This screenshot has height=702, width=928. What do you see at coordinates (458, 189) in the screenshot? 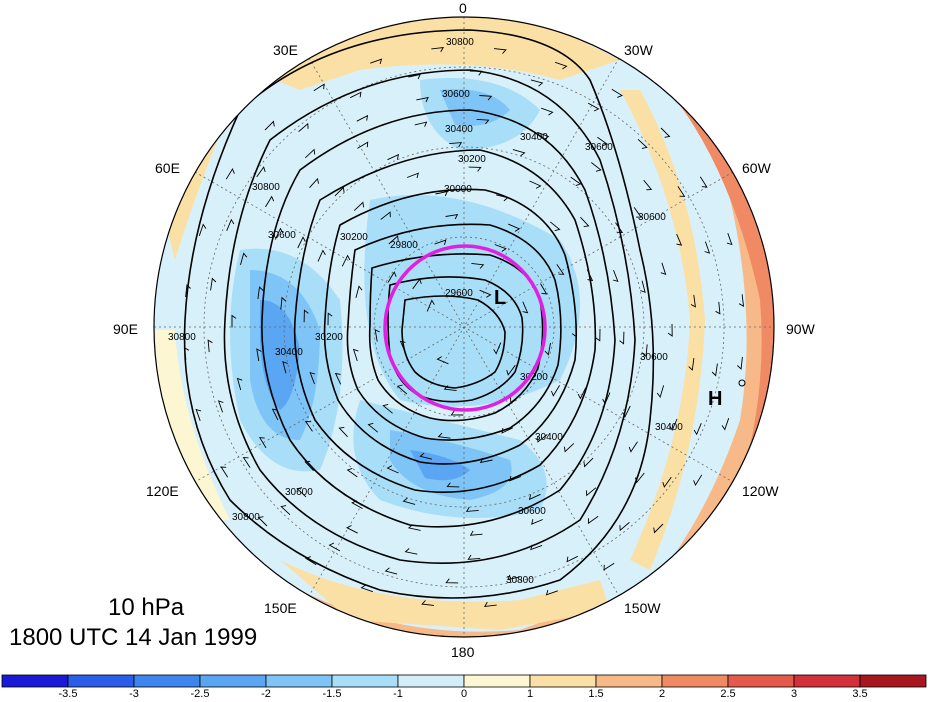
I see `contour-label: 30000` at bounding box center [458, 189].